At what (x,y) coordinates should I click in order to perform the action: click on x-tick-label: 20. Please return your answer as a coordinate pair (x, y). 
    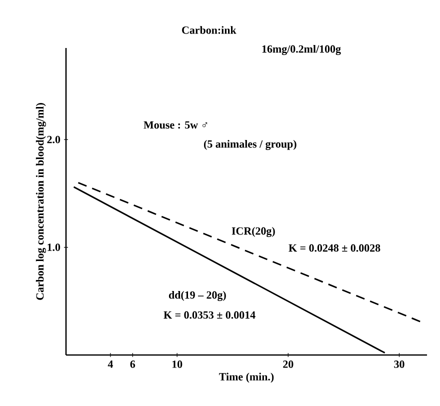
    Looking at the image, I should click on (288, 364).